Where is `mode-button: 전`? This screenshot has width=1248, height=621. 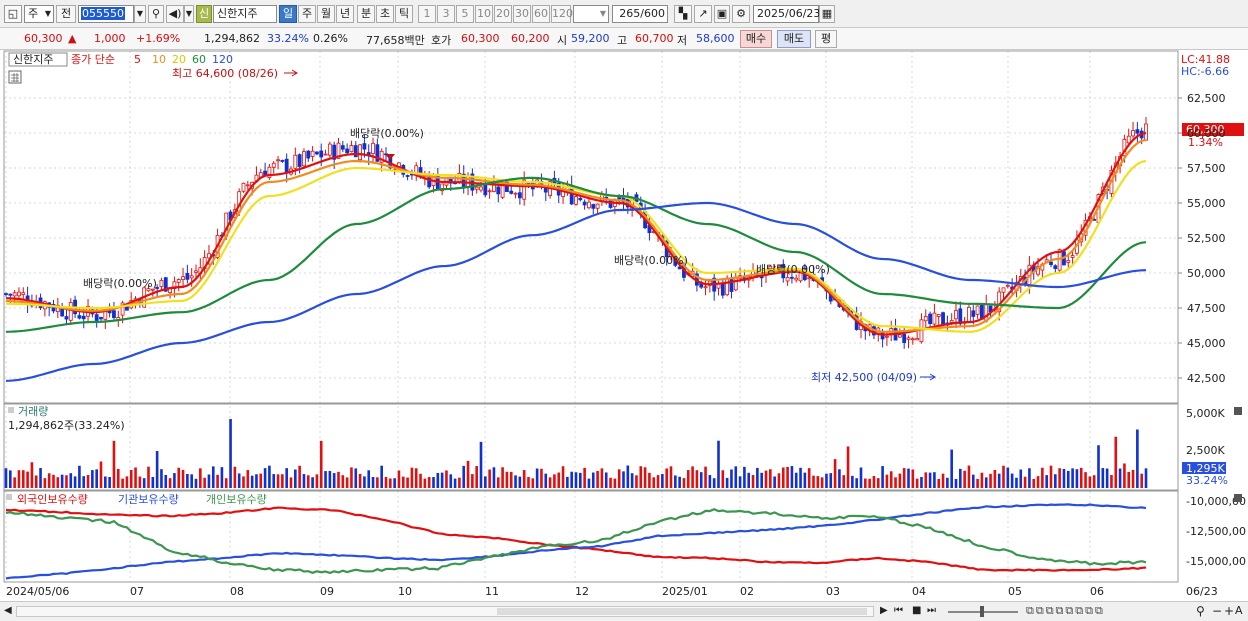
mode-button: 전 is located at coordinates (66, 14).